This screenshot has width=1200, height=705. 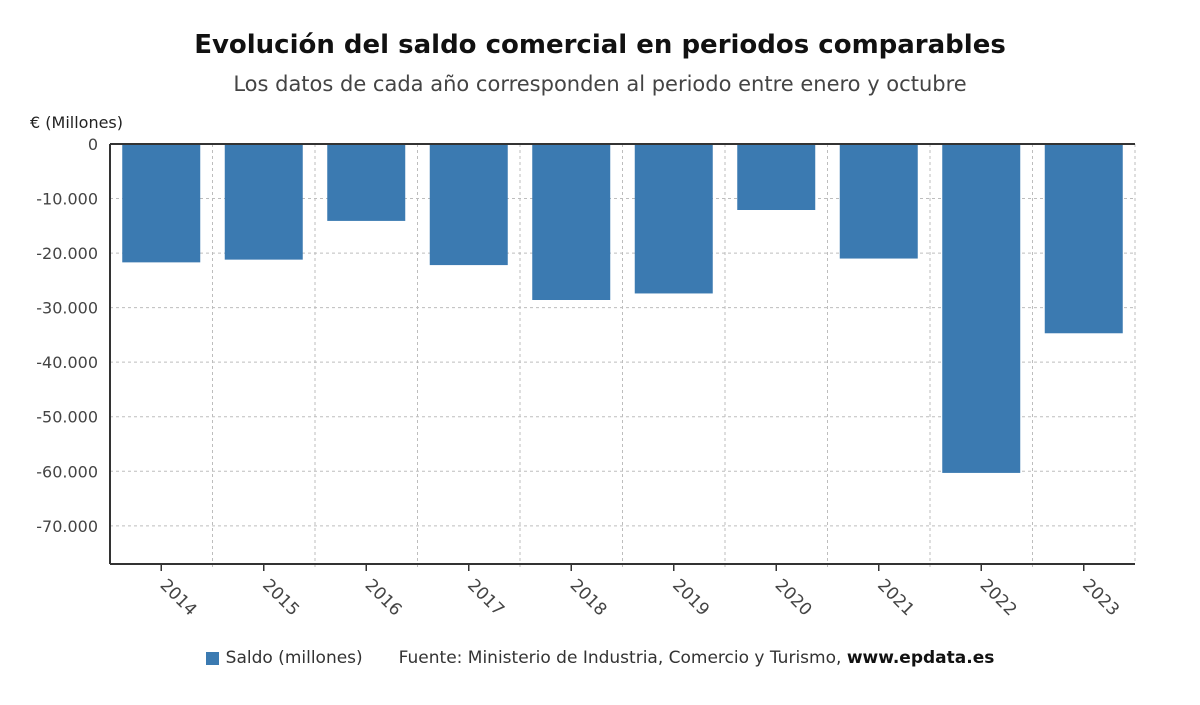 What do you see at coordinates (67, 471) in the screenshot?
I see `y-tick-label: -60.000` at bounding box center [67, 471].